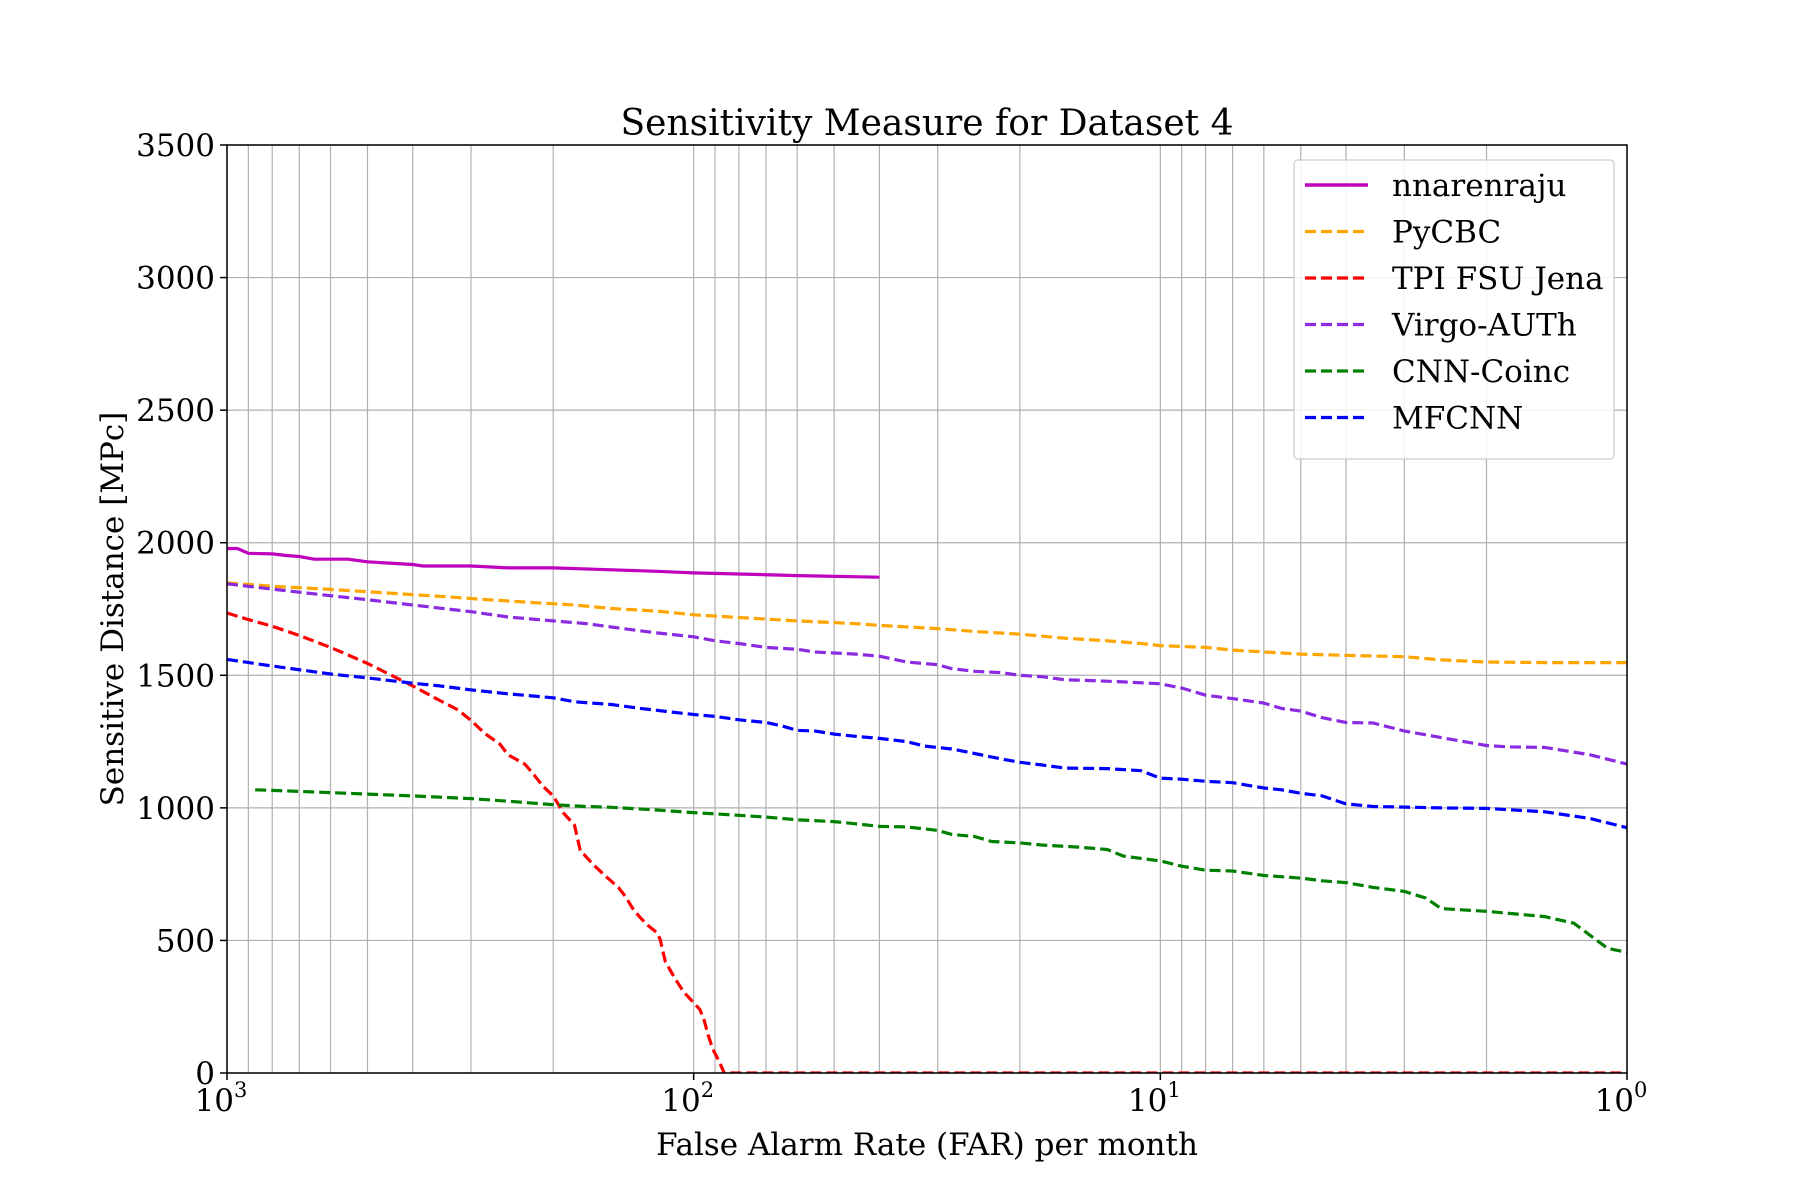  I want to click on x-tick-label: 10¹, so click(1154, 1098).